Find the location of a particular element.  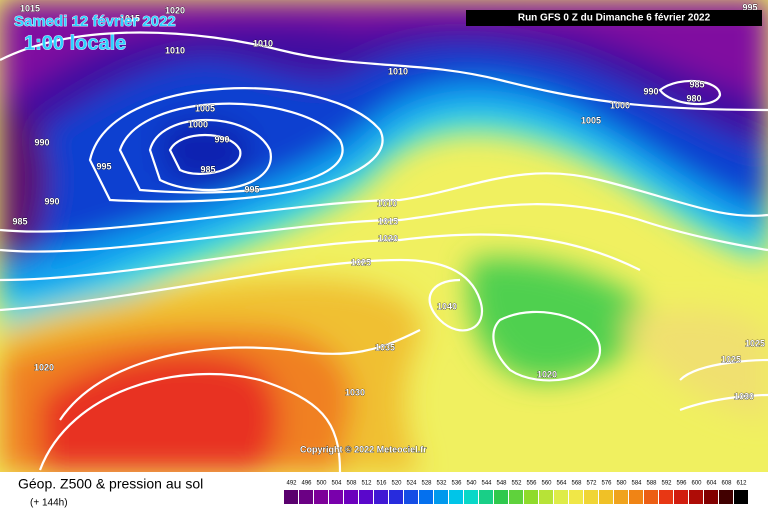

isobar-label: 1035 is located at coordinates (385, 347).